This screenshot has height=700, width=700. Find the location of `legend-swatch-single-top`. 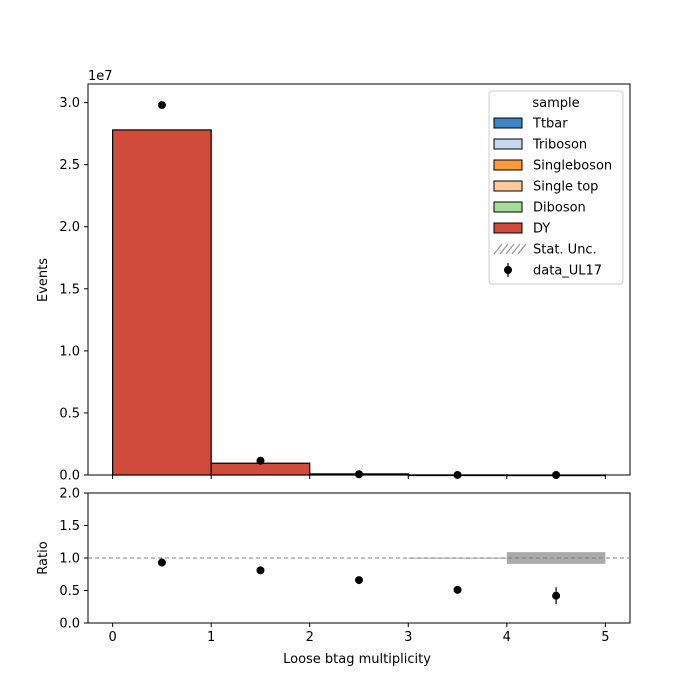

legend-swatch-single-top is located at coordinates (508, 186).